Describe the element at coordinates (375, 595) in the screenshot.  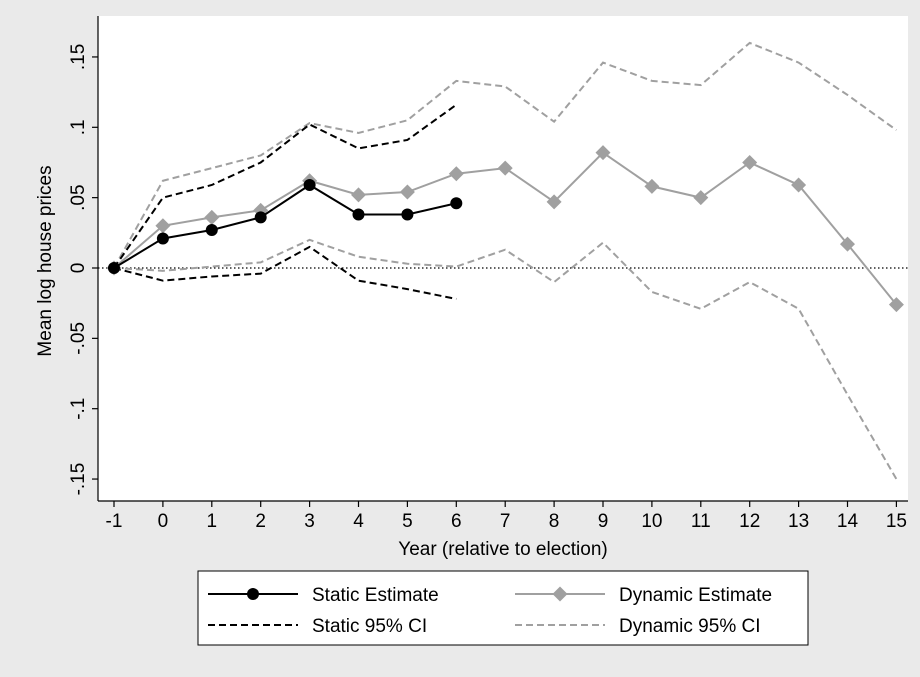
I see `legend-label: Static Estimate` at that location.